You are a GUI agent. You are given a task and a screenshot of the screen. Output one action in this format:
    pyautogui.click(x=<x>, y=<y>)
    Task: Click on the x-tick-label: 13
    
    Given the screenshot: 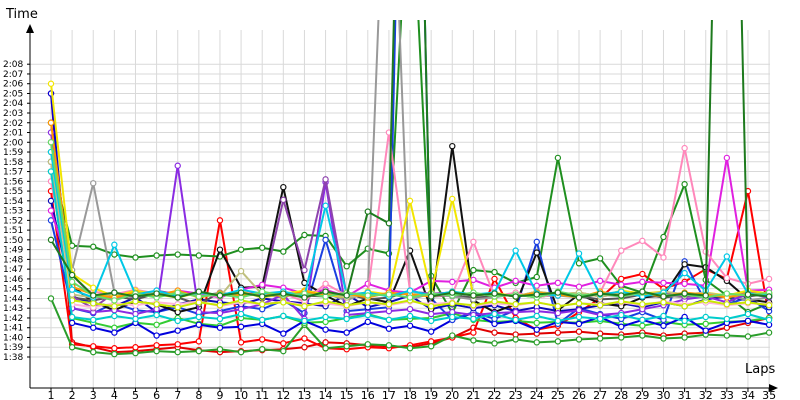 What is the action you would take?
    pyautogui.click(x=304, y=394)
    